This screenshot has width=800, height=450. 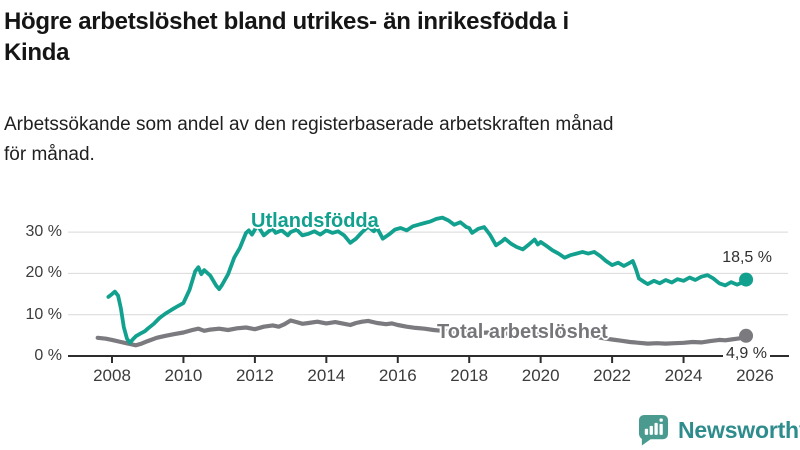 I want to click on series-line-total-arbetsl-shet, so click(x=422, y=333).